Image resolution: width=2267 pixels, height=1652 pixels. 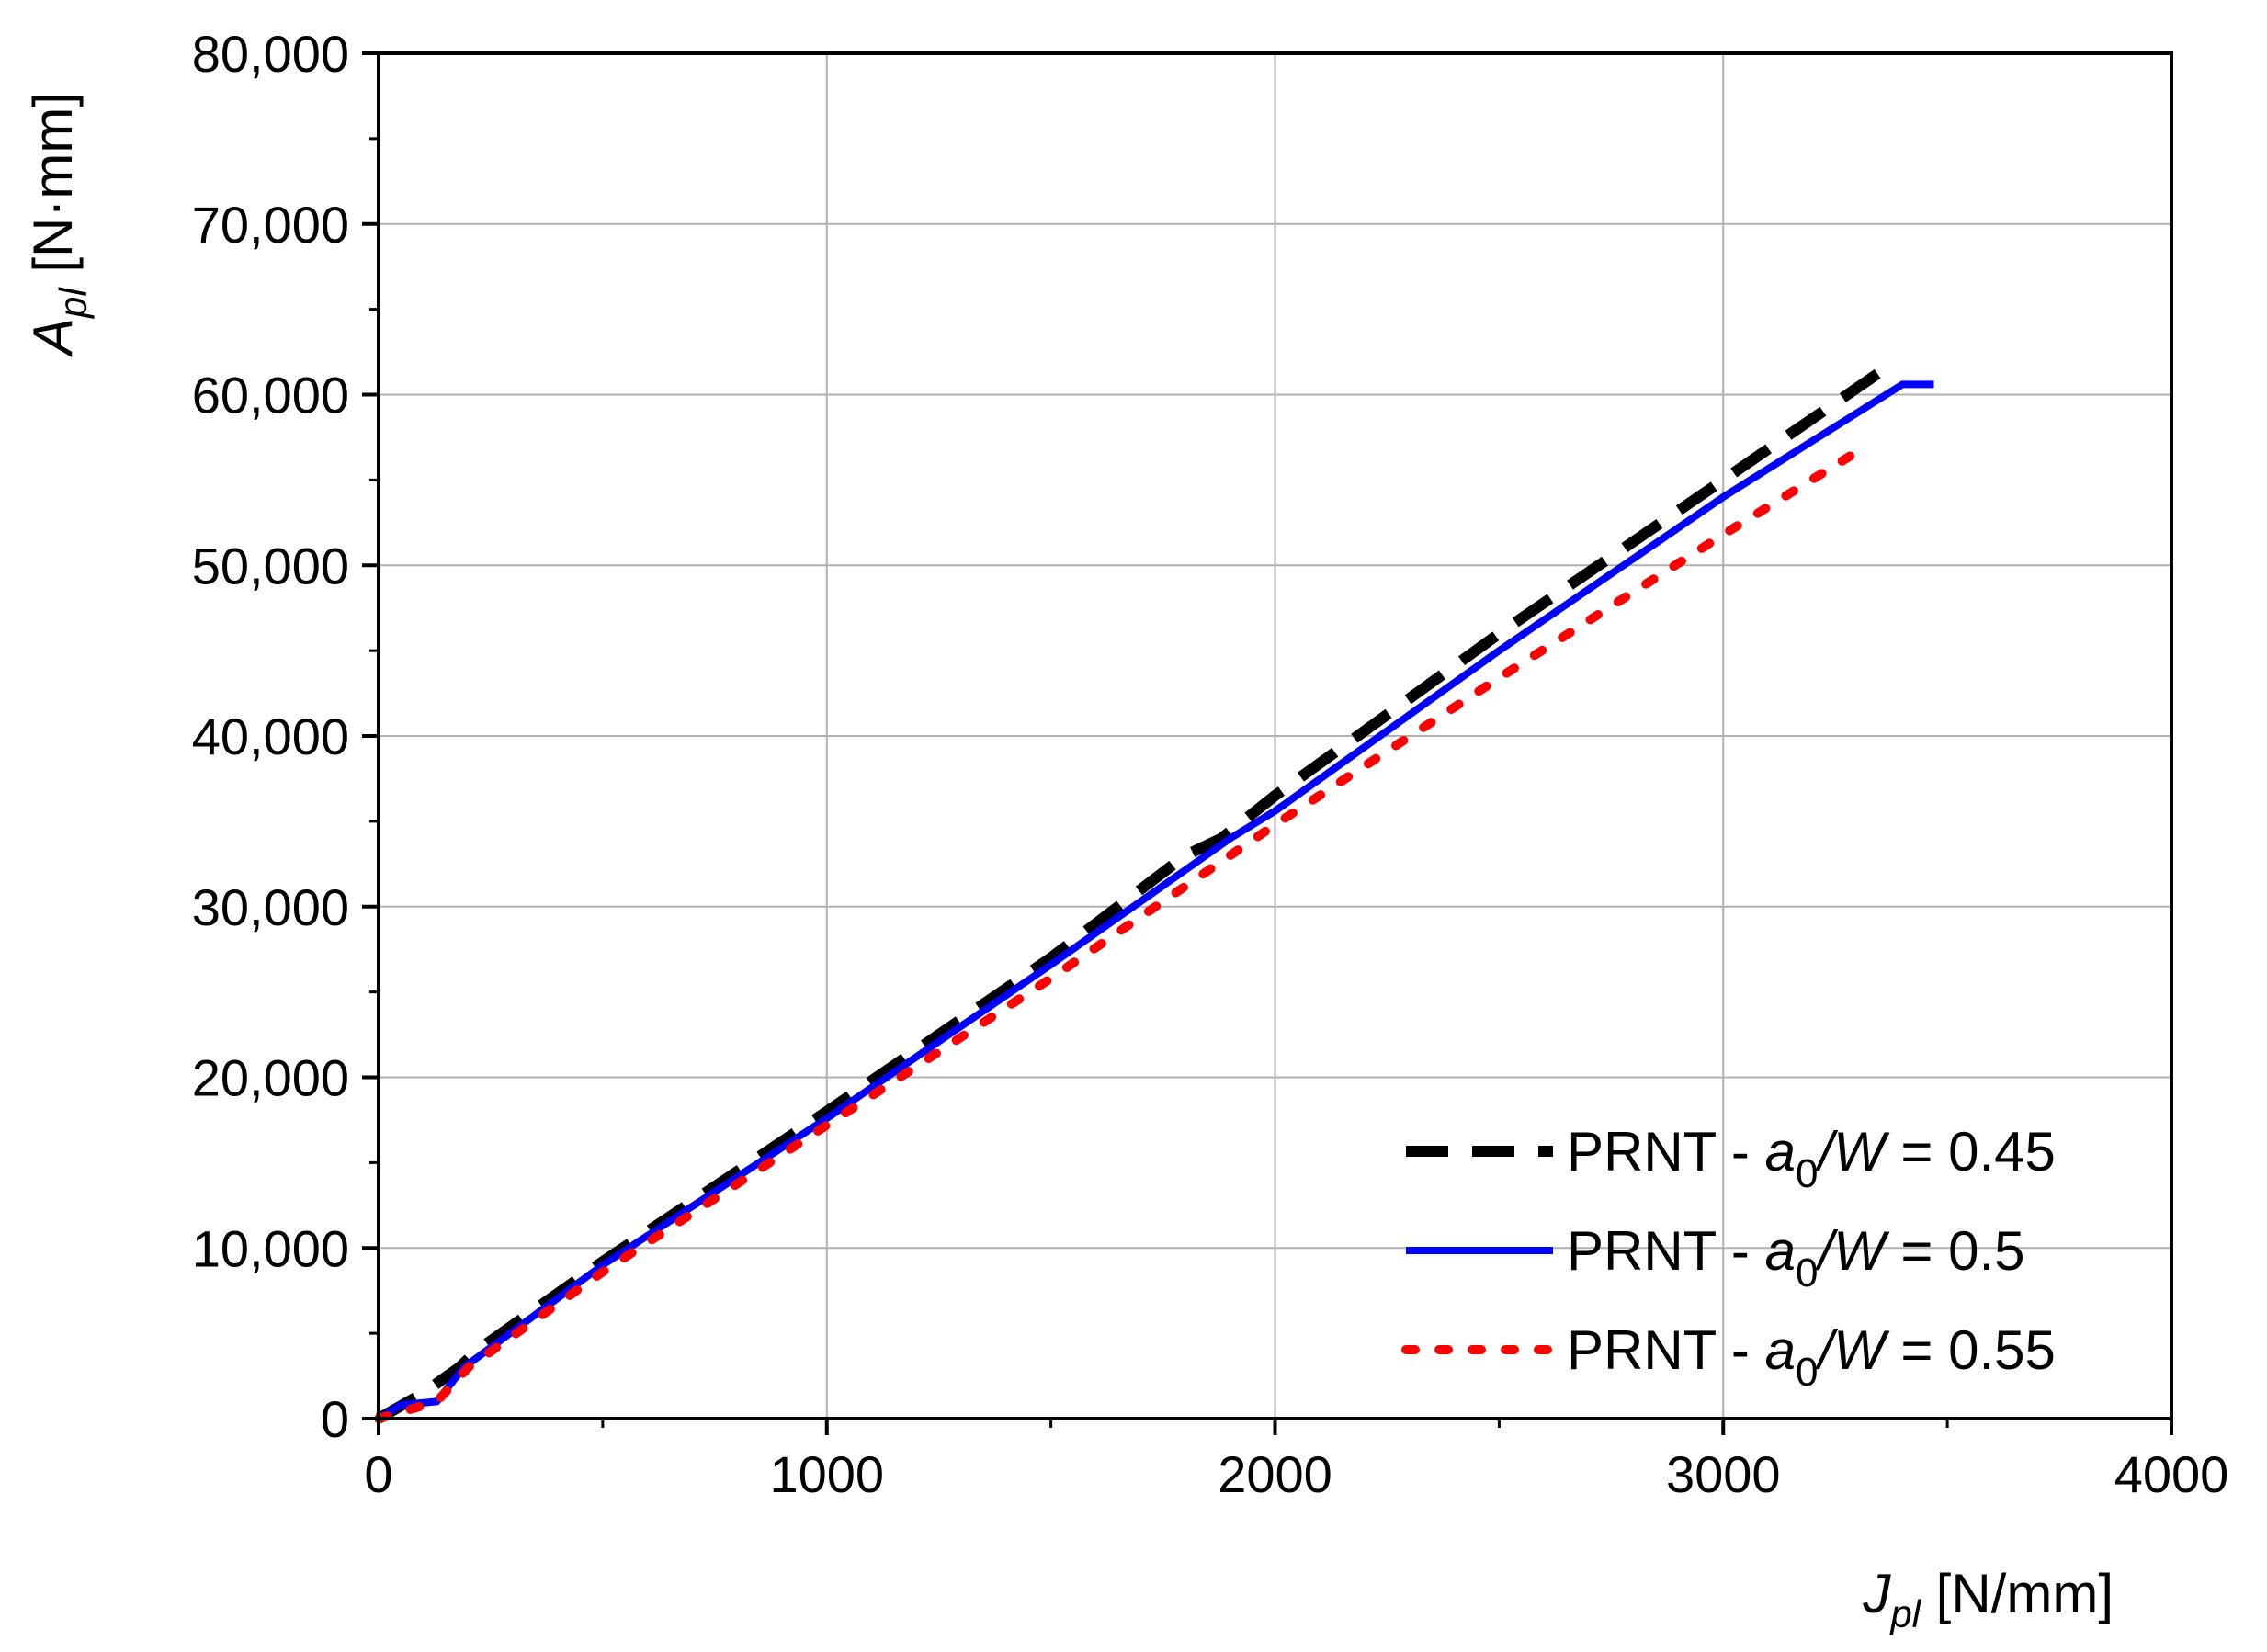 I want to click on x-axis-label-sub: pl, so click(x=1904, y=1613).